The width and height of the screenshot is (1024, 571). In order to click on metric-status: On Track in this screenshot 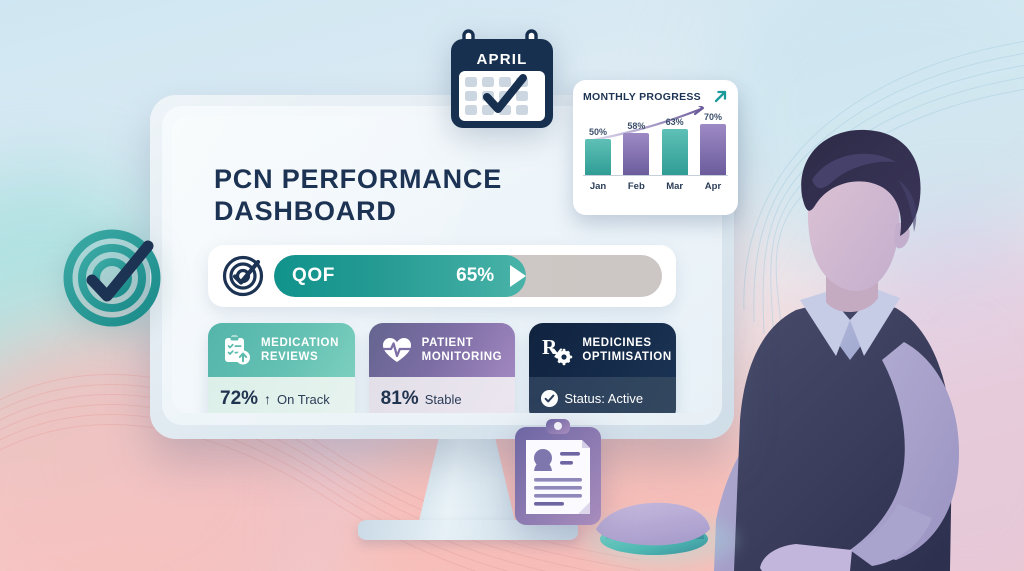, I will do `click(303, 399)`.